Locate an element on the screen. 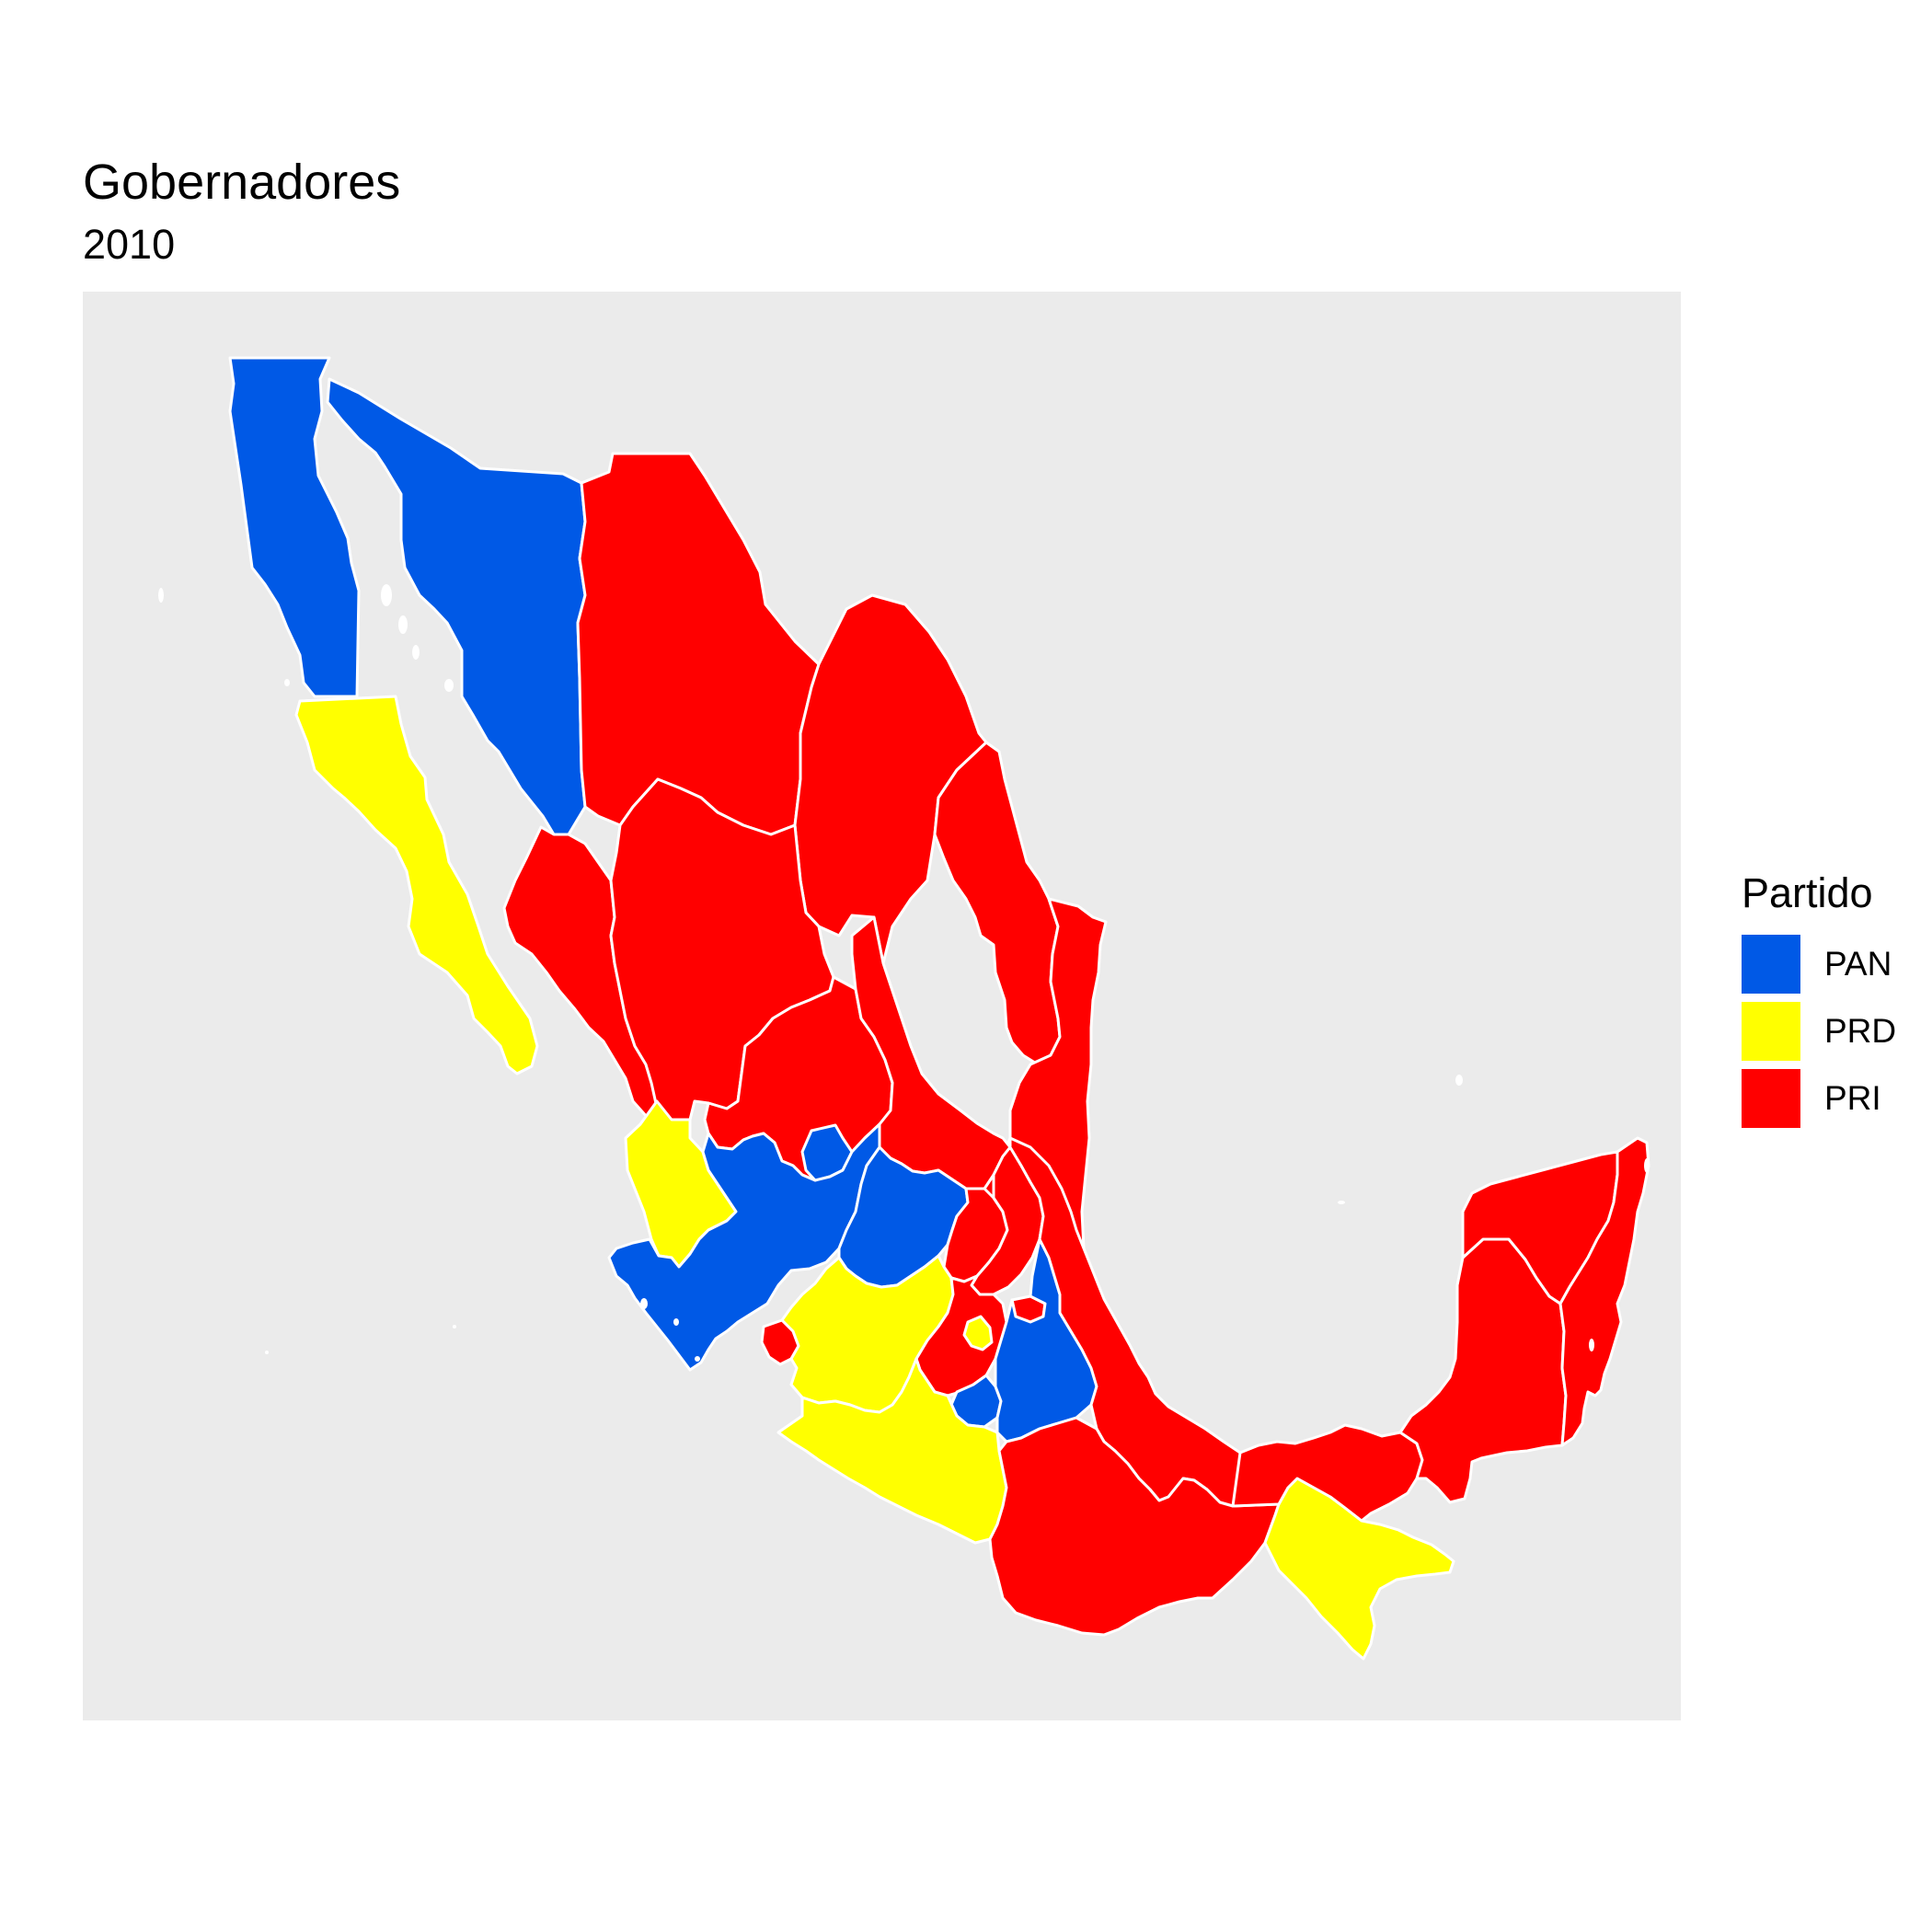 This screenshot has height=1932, width=1932. legend-key-pri is located at coordinates (1771, 1098).